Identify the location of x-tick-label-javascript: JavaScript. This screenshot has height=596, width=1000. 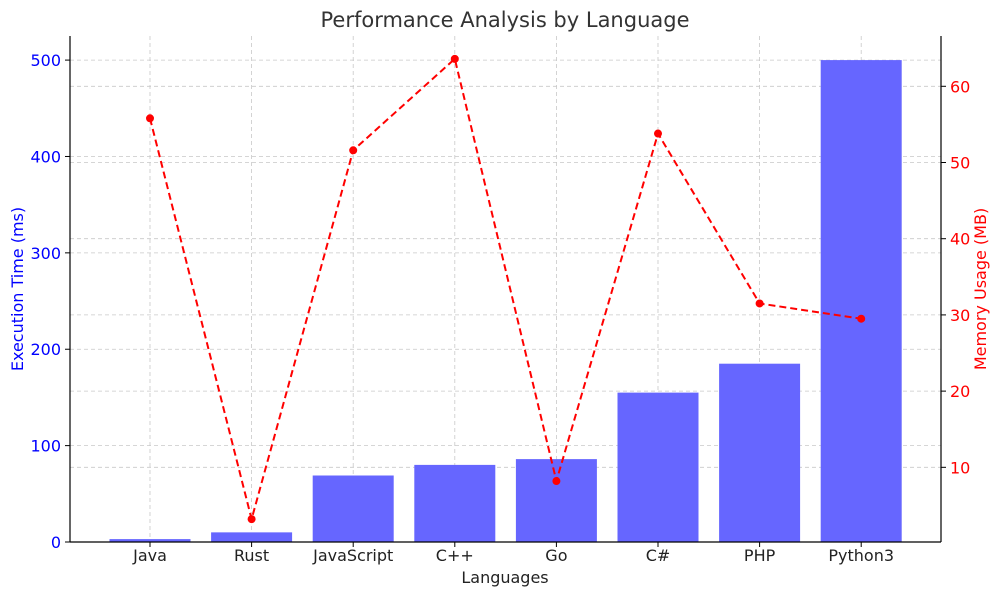
(352, 555).